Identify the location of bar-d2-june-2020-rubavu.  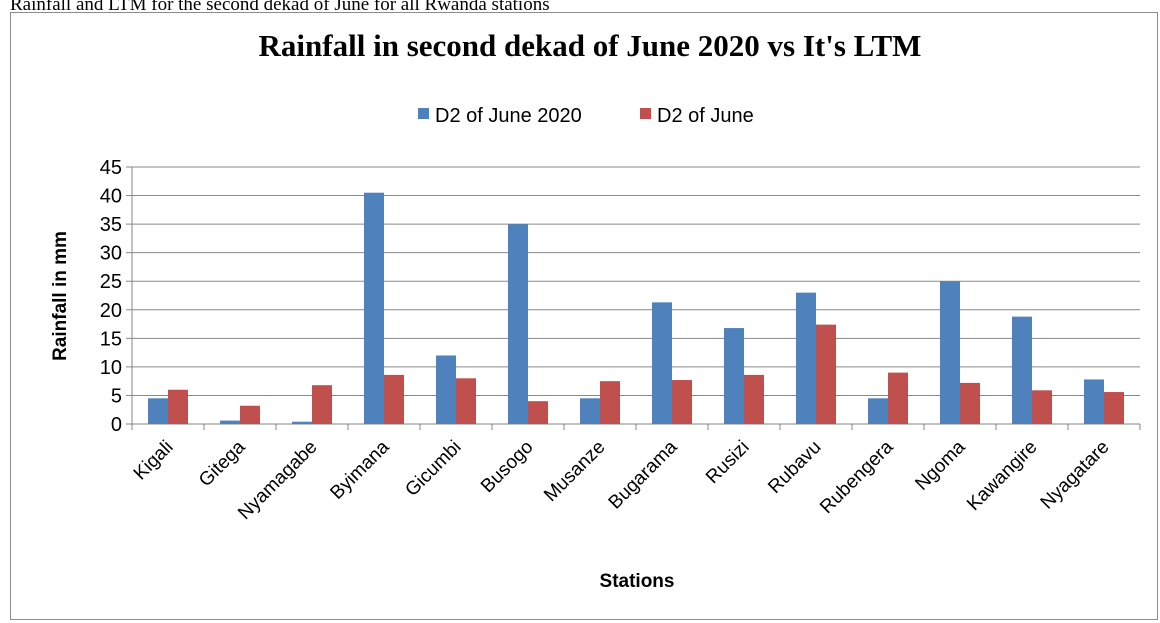
(806, 358).